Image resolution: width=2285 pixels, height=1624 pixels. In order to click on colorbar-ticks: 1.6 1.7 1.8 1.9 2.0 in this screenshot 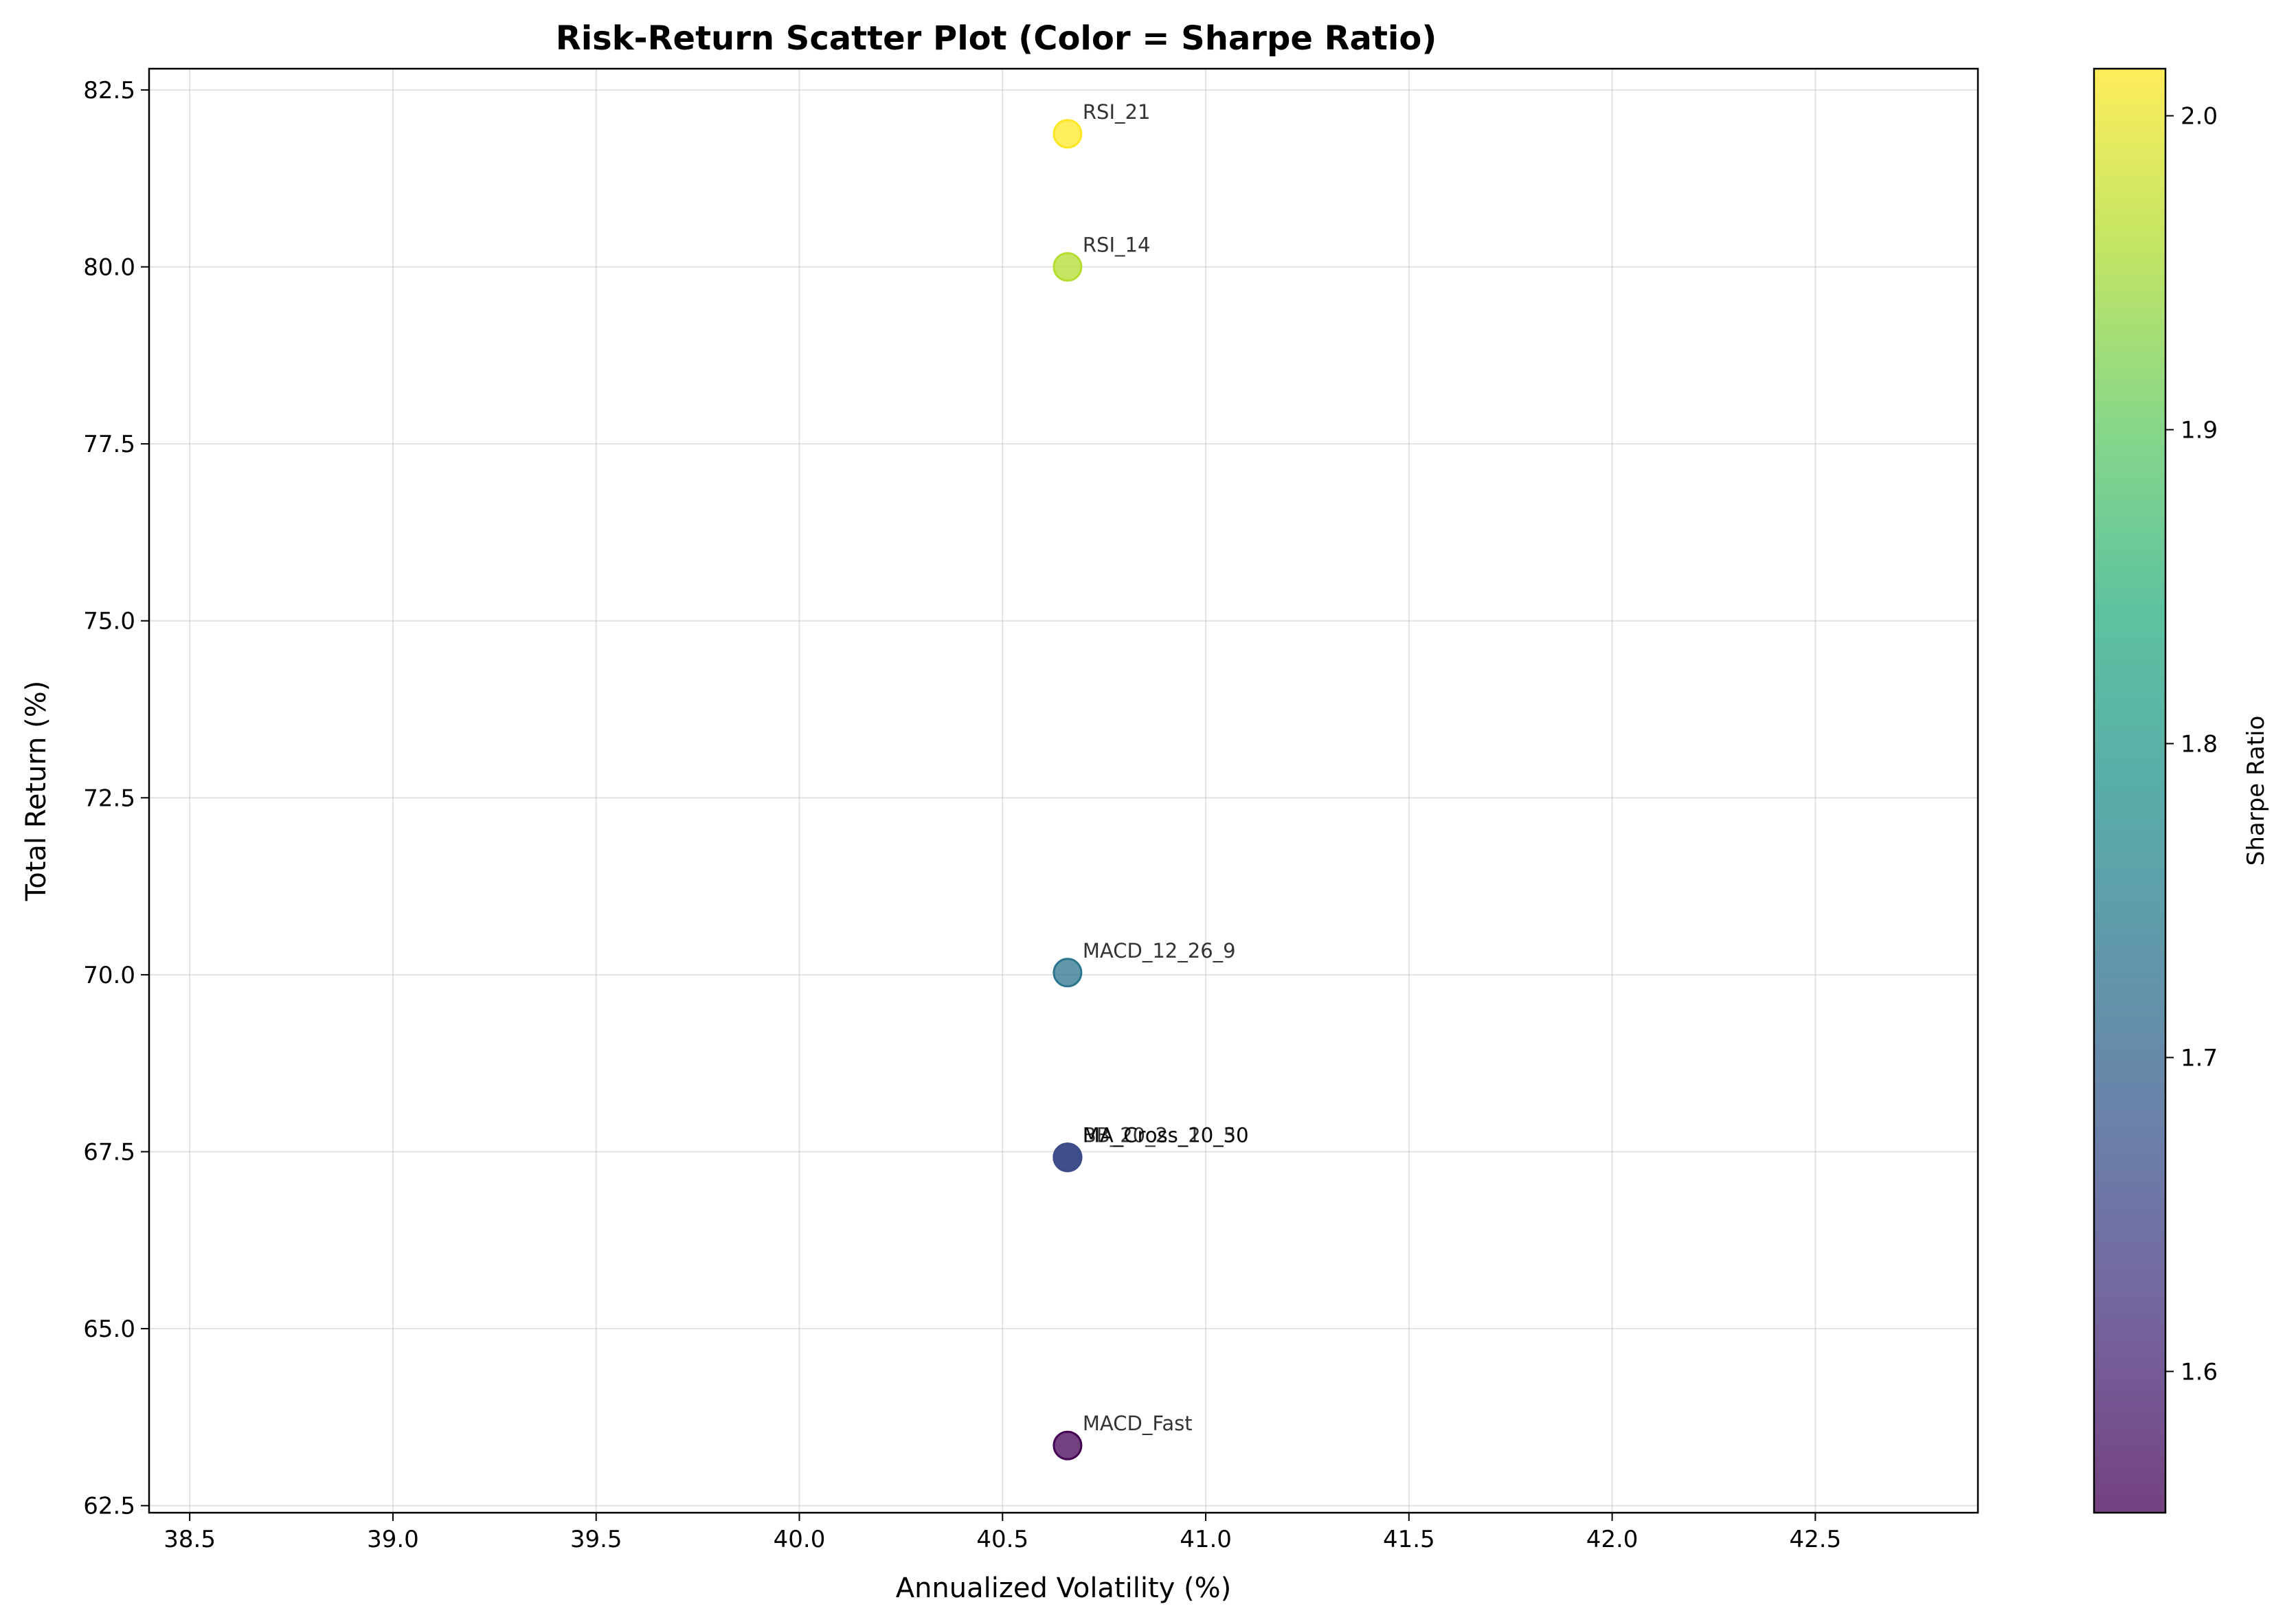, I will do `click(2191, 744)`.